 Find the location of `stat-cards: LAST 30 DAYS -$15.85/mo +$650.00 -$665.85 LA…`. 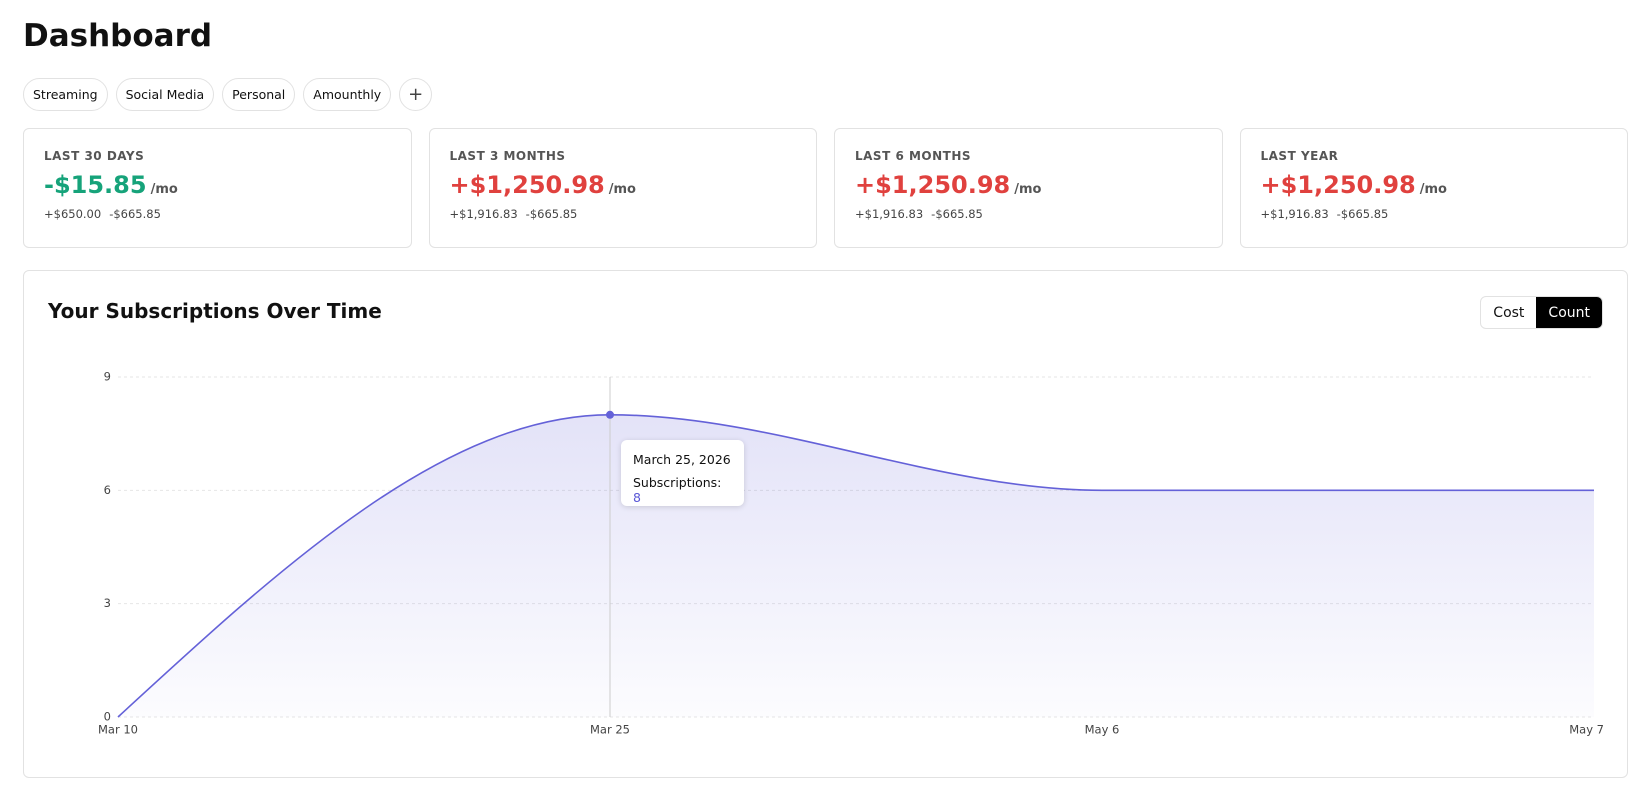

stat-cards: LAST 30 DAYS -$15.85/mo +$650.00 -$665.85 LA… is located at coordinates (825, 188).